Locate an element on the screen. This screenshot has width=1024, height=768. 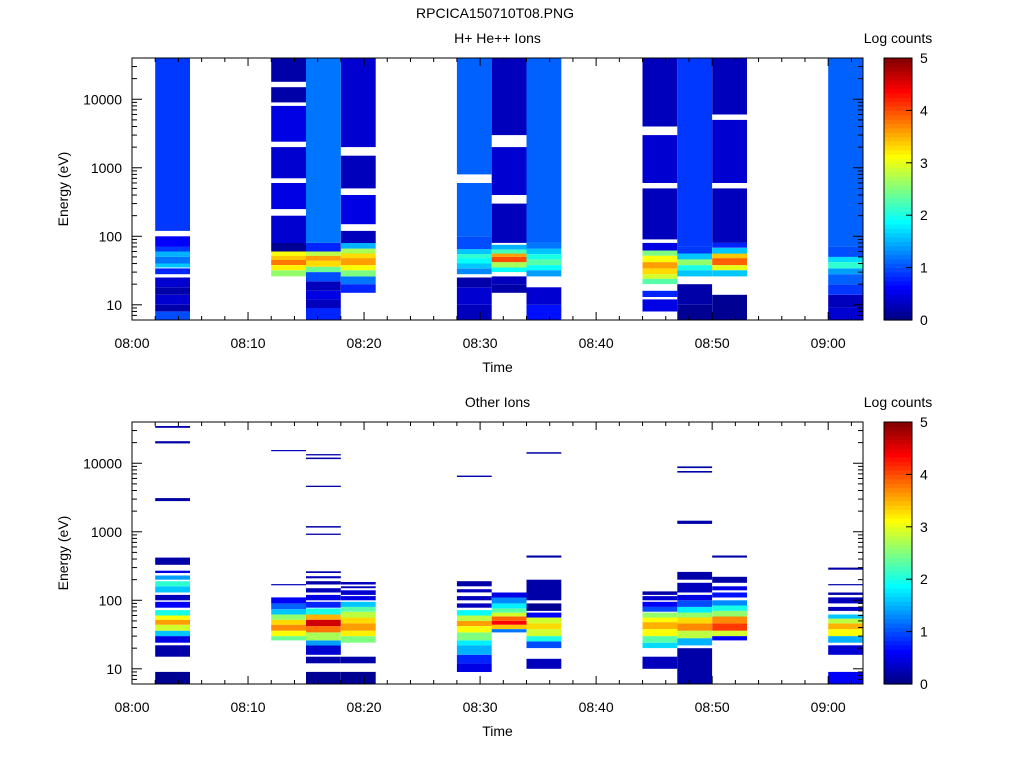
x-tick-label: 08:40 is located at coordinates (596, 343).